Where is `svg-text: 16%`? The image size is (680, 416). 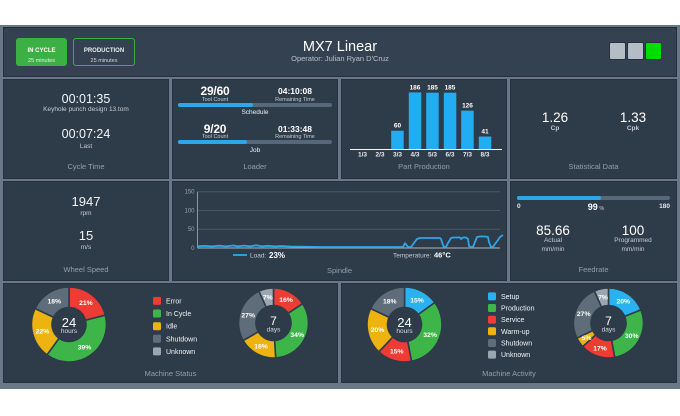
svg-text: 16% is located at coordinates (286, 300).